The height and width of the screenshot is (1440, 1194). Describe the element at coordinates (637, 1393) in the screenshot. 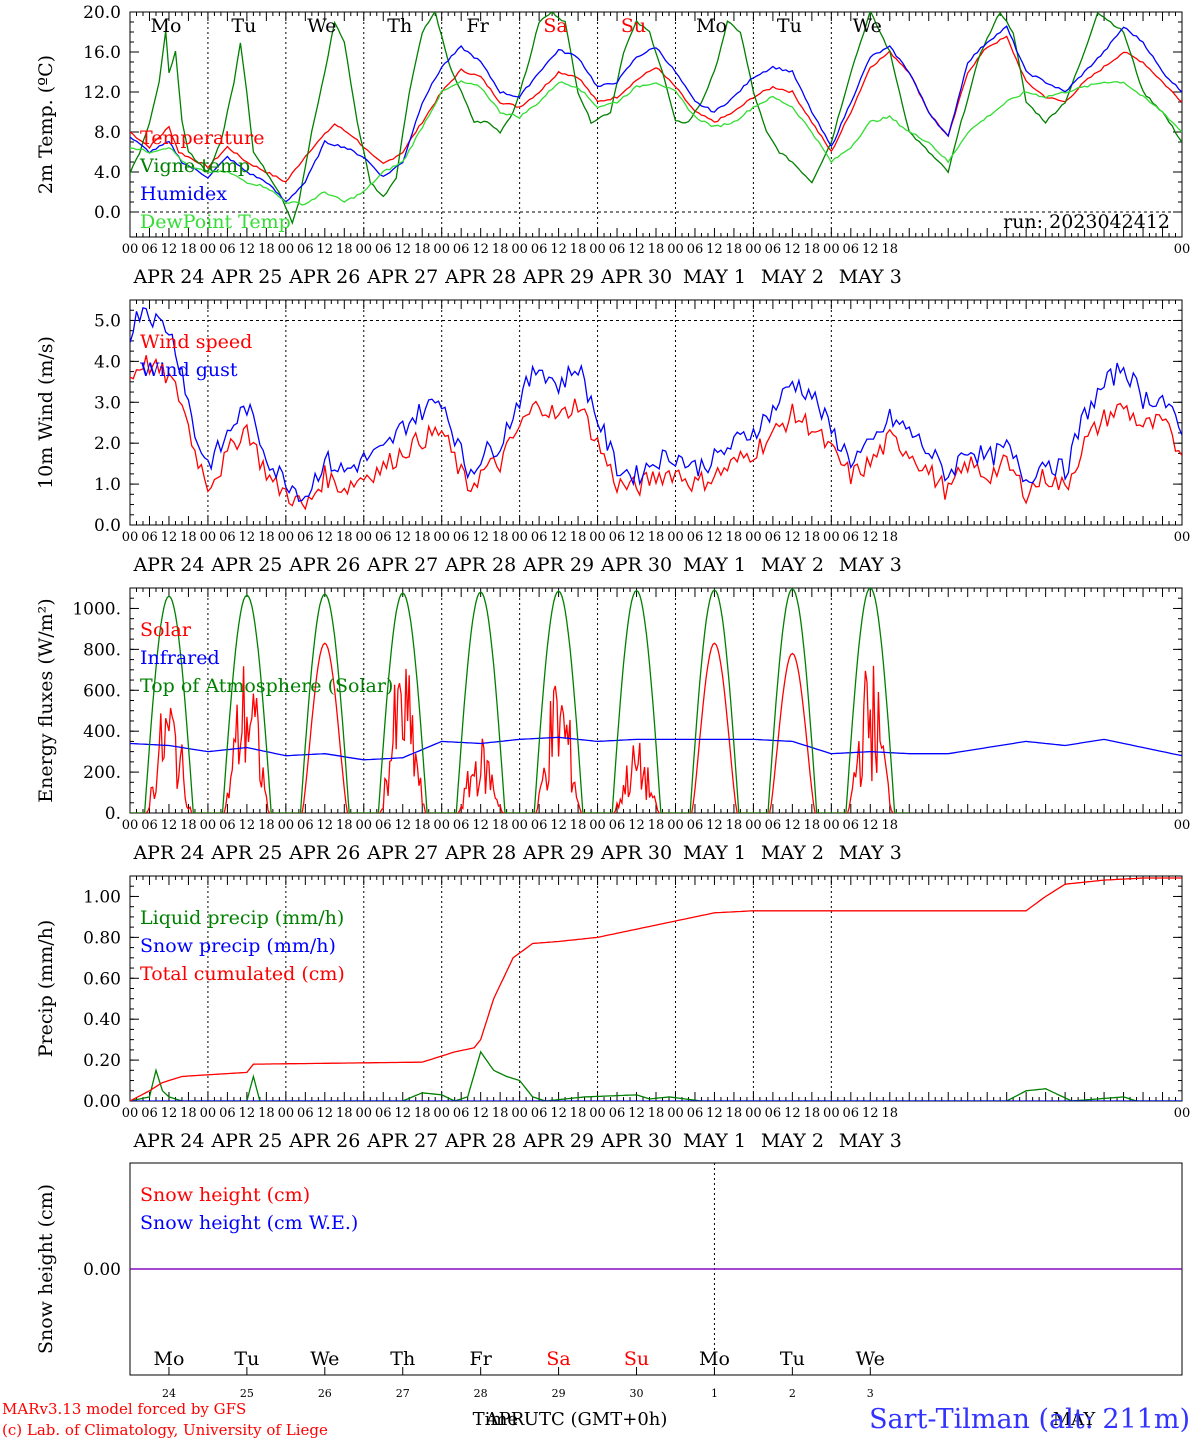

I see `day-number-label: 30` at that location.